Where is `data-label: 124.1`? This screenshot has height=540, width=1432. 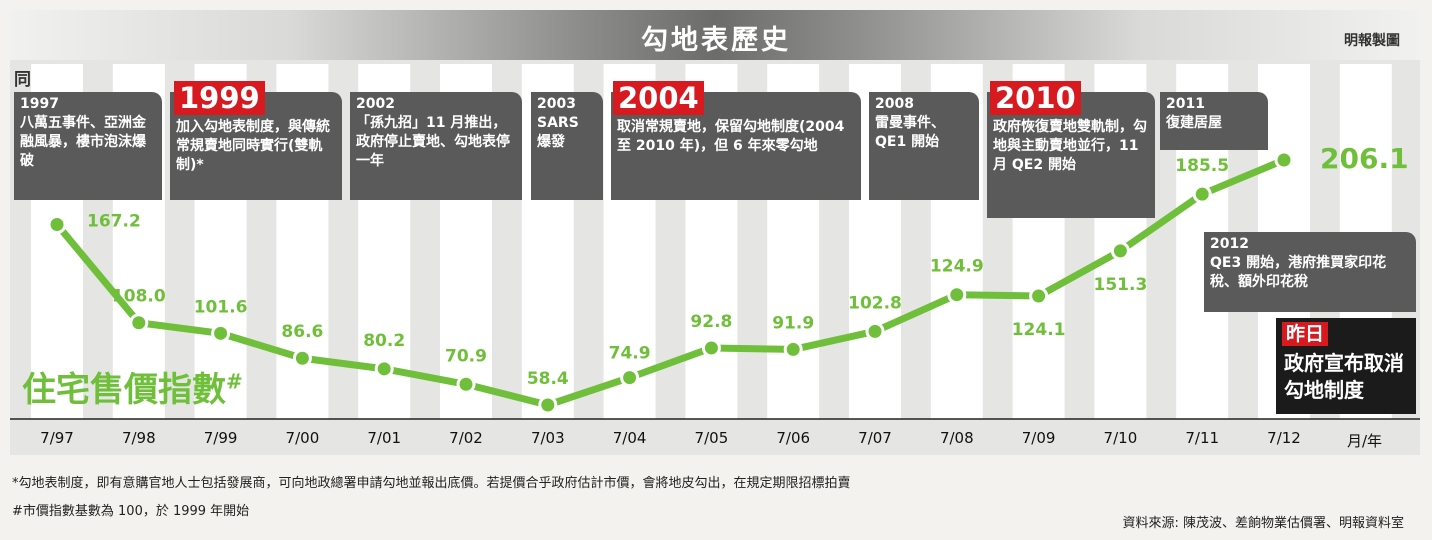 data-label: 124.1 is located at coordinates (1039, 330).